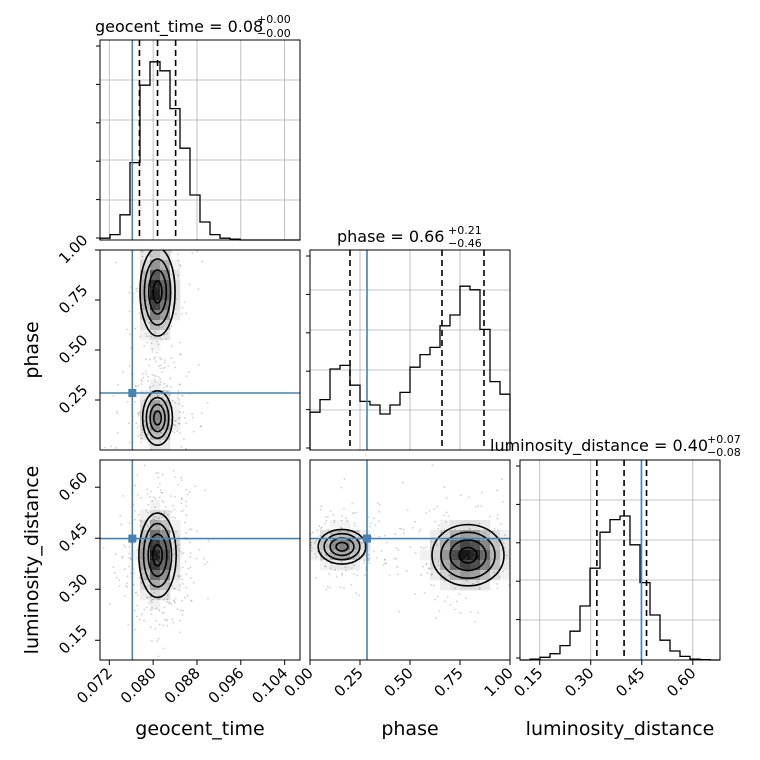 This screenshot has width=760, height=760. What do you see at coordinates (409, 729) in the screenshot?
I see `xlabel-phase: phase` at bounding box center [409, 729].